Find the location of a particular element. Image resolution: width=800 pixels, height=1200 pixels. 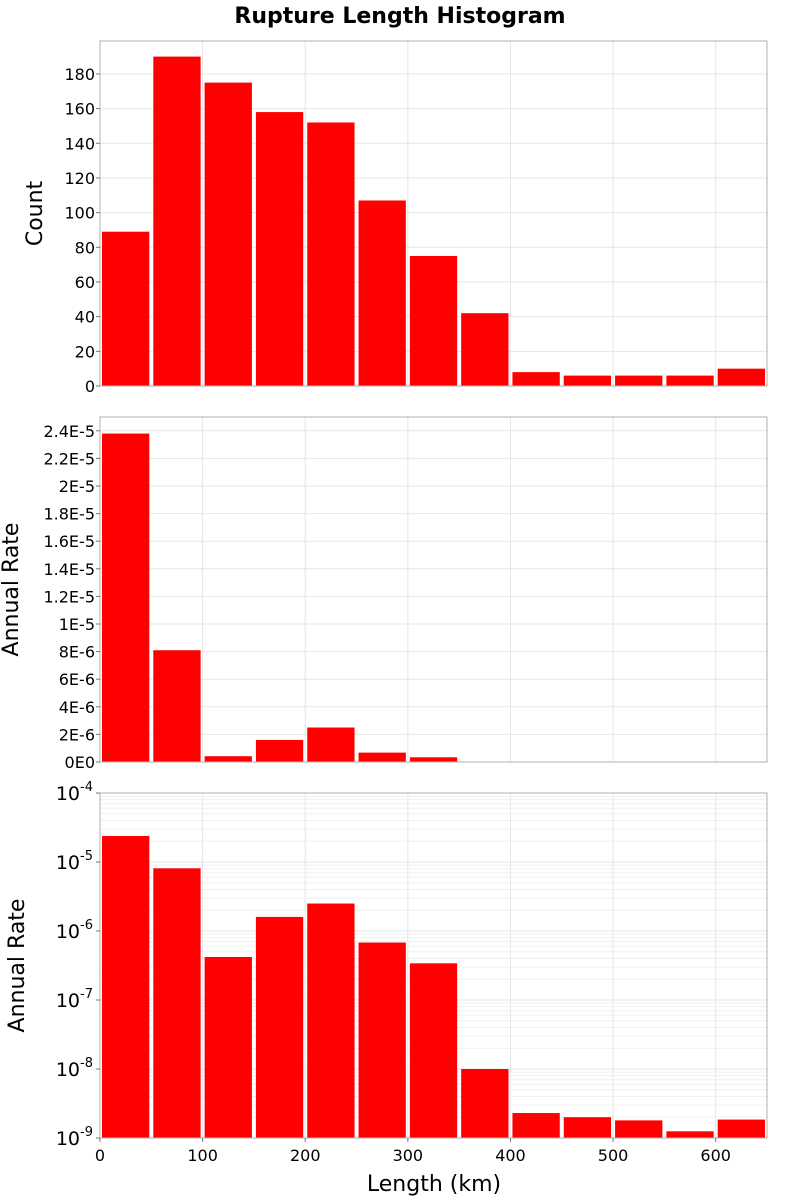

x-tick-label: 400 is located at coordinates (510, 1155).